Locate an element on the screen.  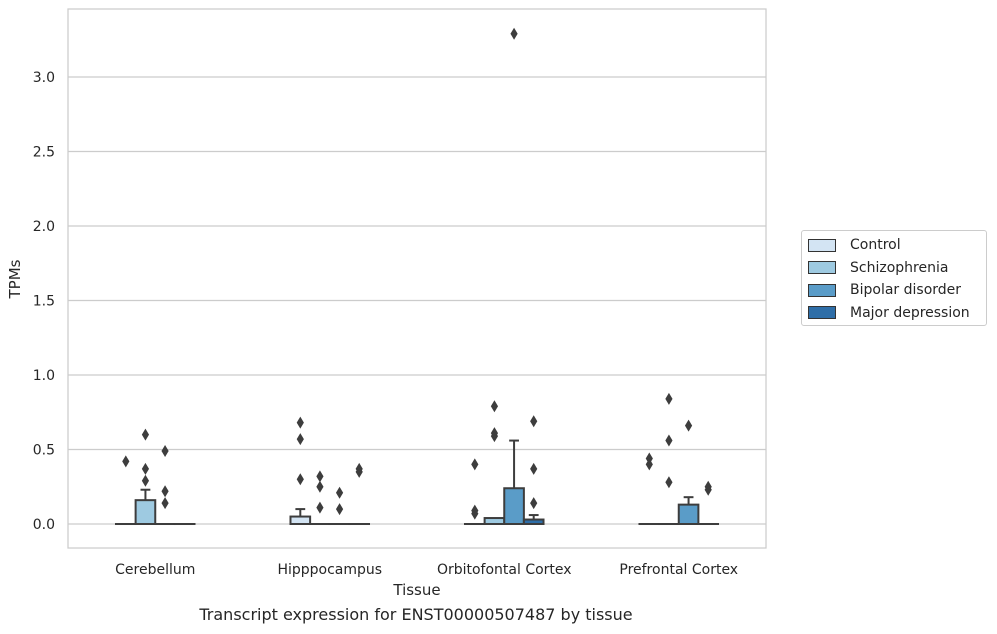
y-axis-title: TPMs is located at coordinates (15, 279).